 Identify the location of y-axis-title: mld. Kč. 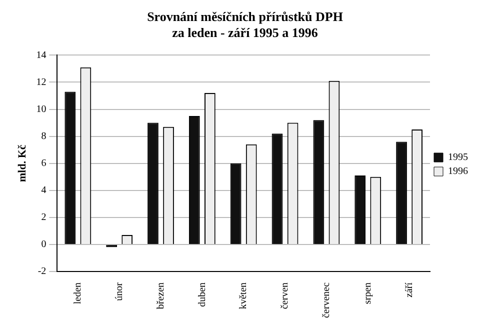
(22, 163).